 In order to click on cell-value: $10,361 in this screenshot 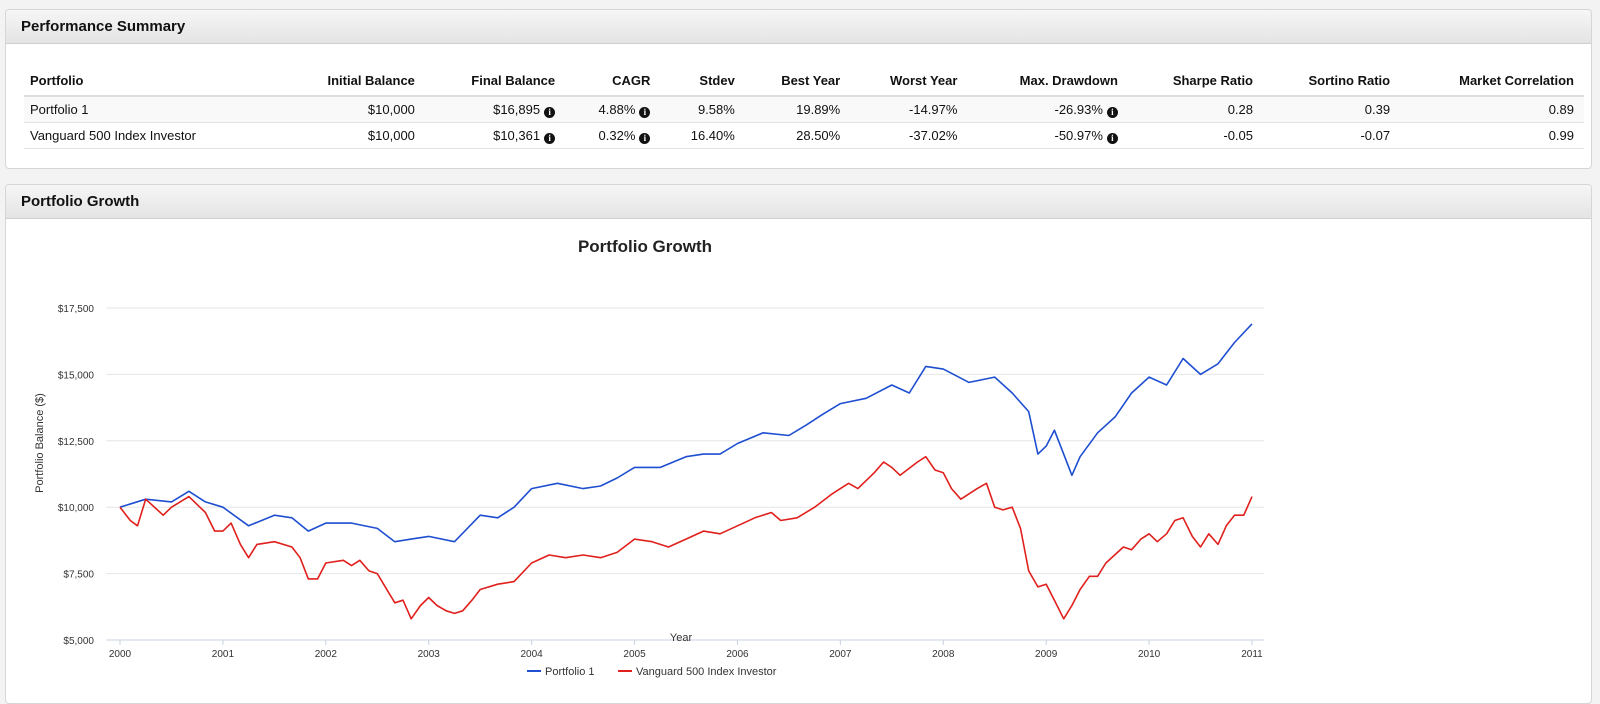, I will do `click(517, 135)`.